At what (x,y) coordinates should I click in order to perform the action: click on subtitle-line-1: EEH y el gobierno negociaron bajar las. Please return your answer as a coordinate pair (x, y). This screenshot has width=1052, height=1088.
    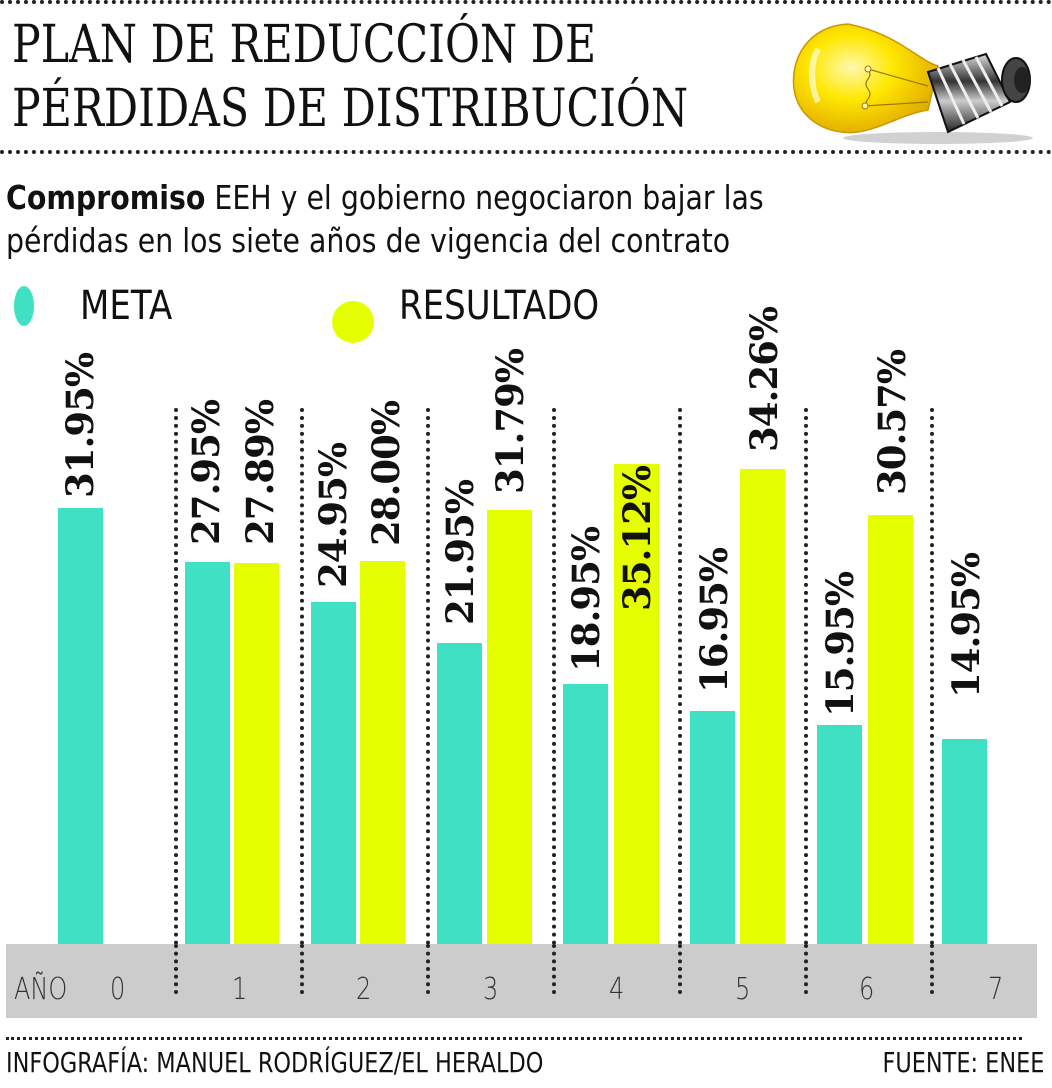
    Looking at the image, I should click on (484, 197).